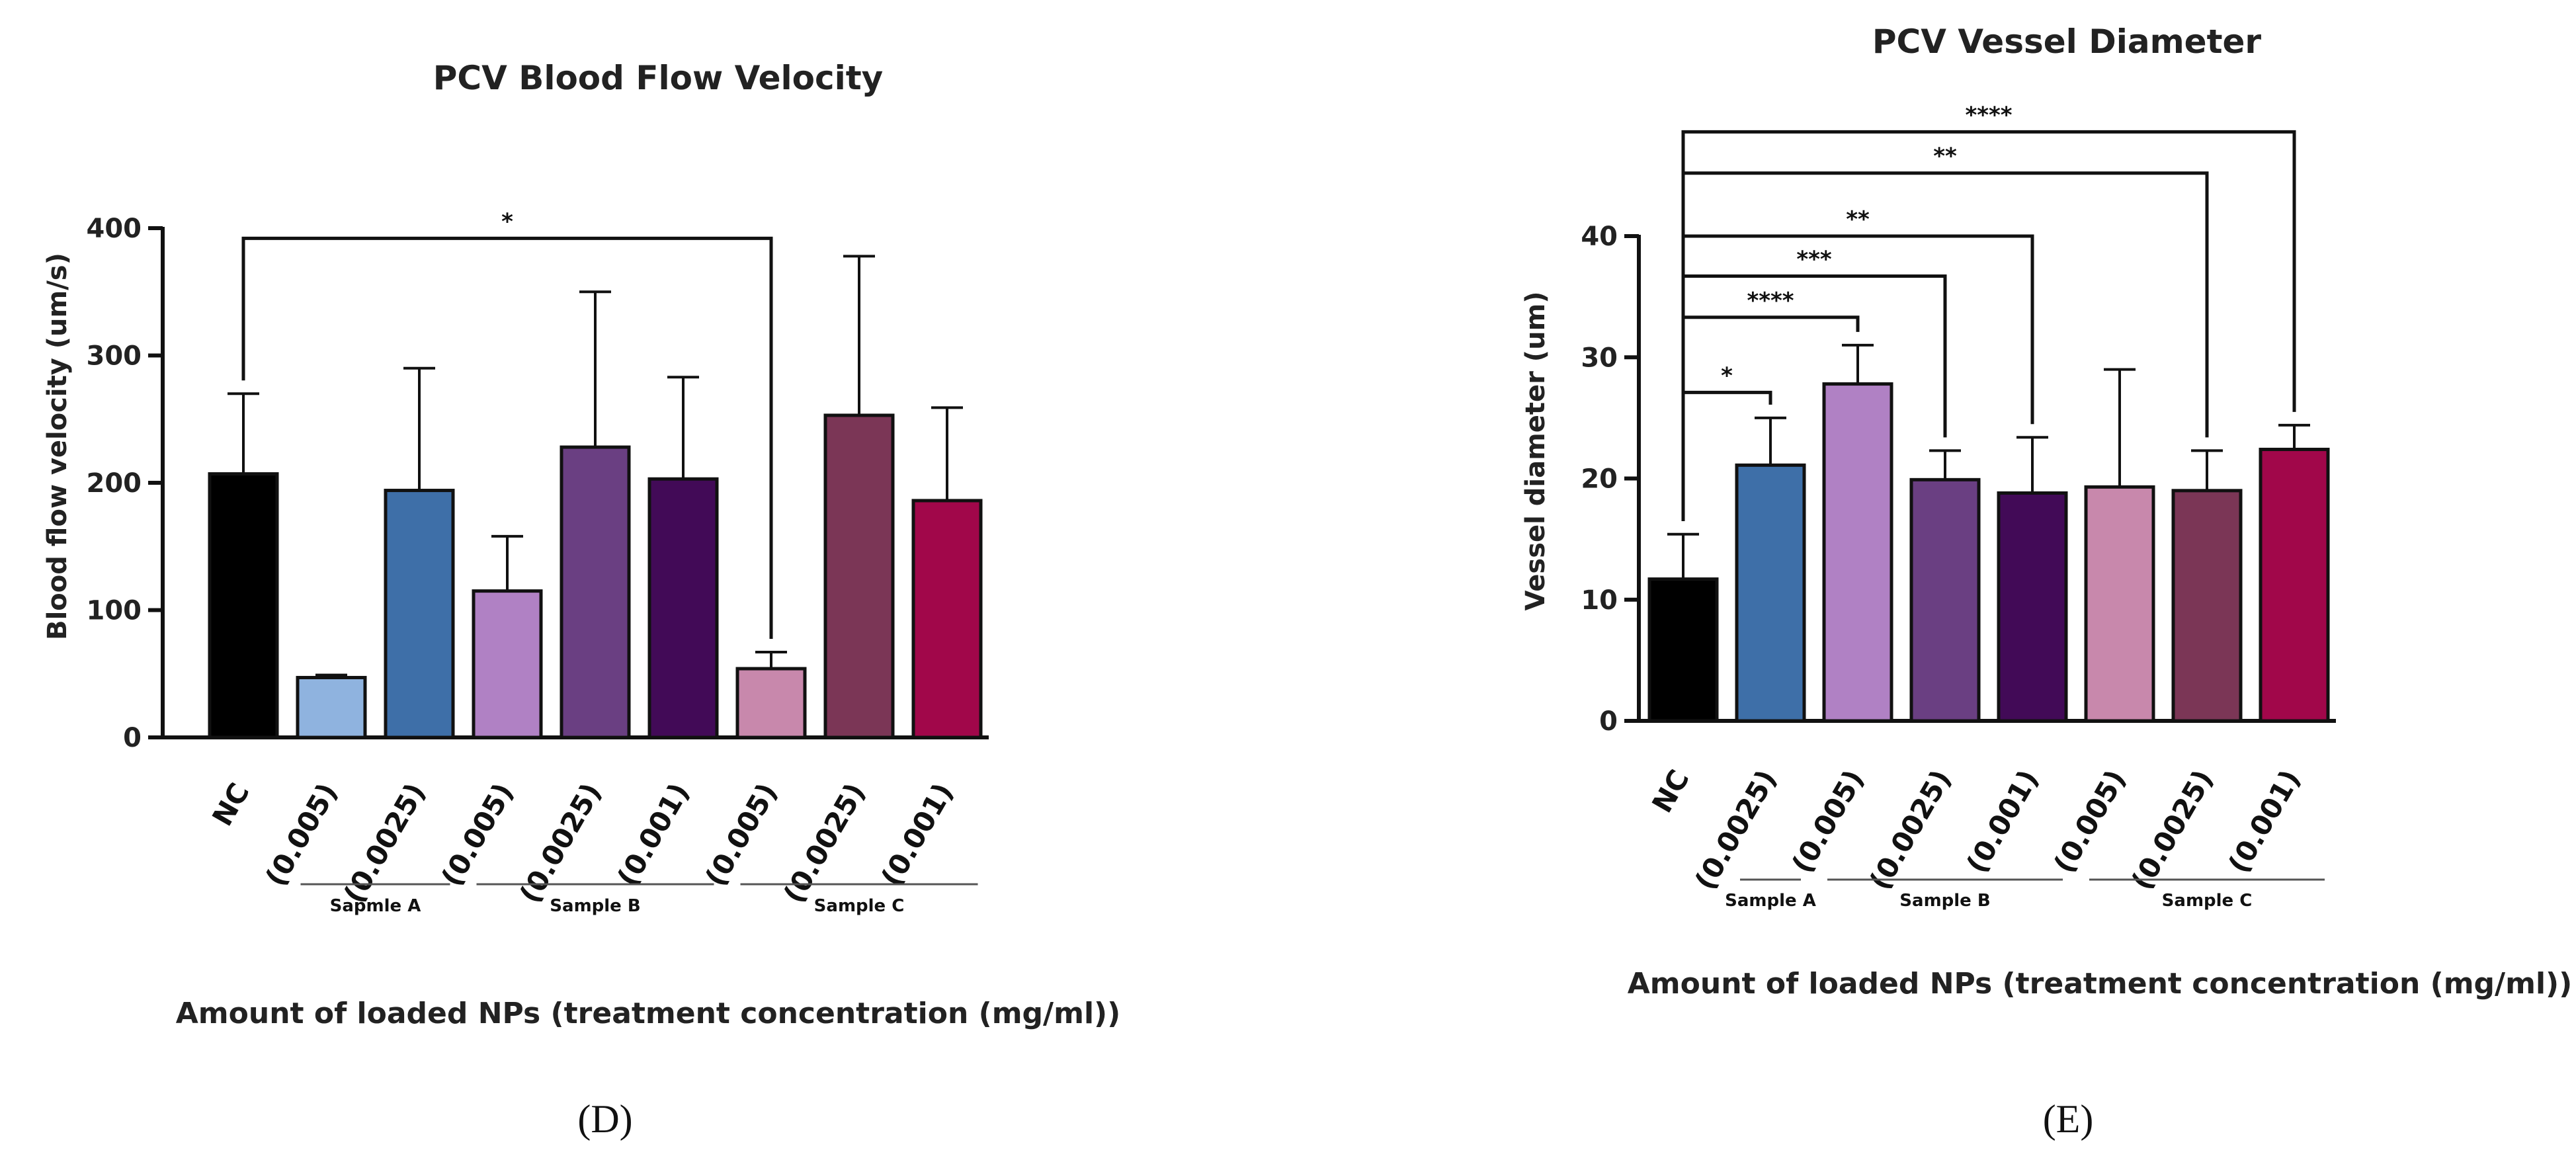 This screenshot has width=2576, height=1162. What do you see at coordinates (1608, 721) in the screenshot?
I see `chart-e-y-tick-label: 0` at bounding box center [1608, 721].